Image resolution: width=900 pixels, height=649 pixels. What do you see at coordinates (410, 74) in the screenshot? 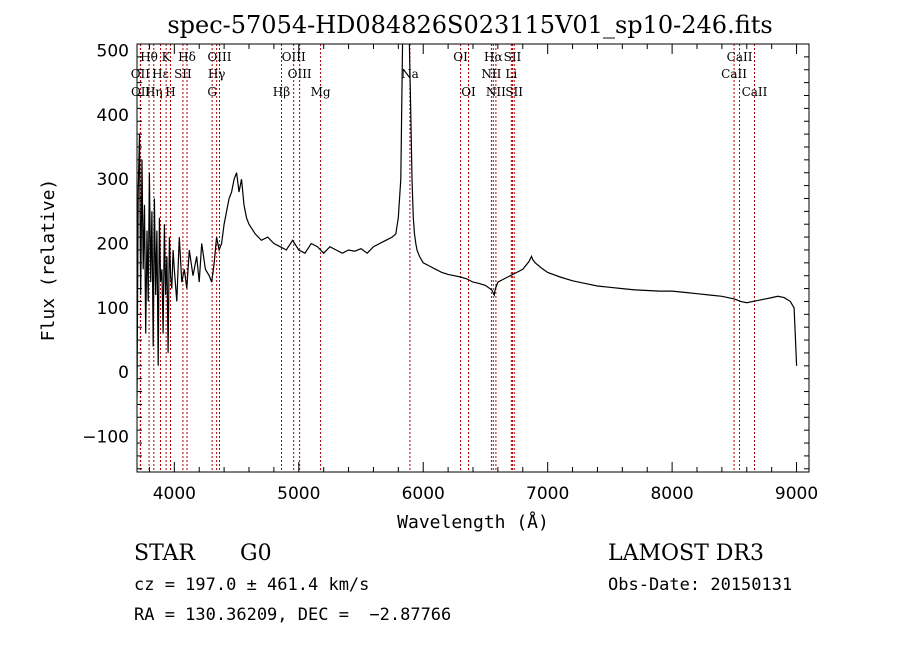
I see `line-label-16: Na` at bounding box center [410, 74].